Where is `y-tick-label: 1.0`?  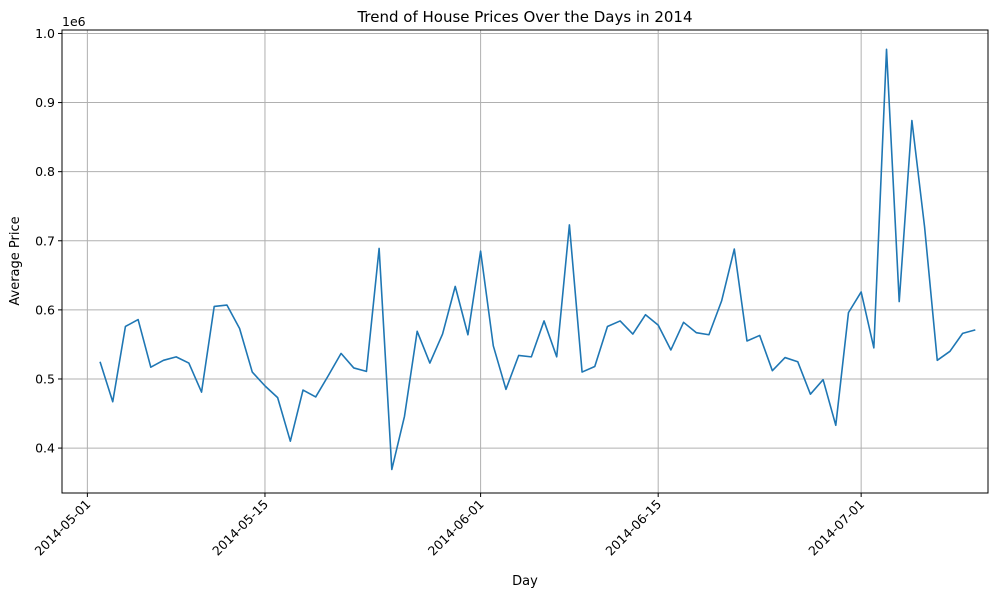
y-tick-label: 1.0 is located at coordinates (45, 33).